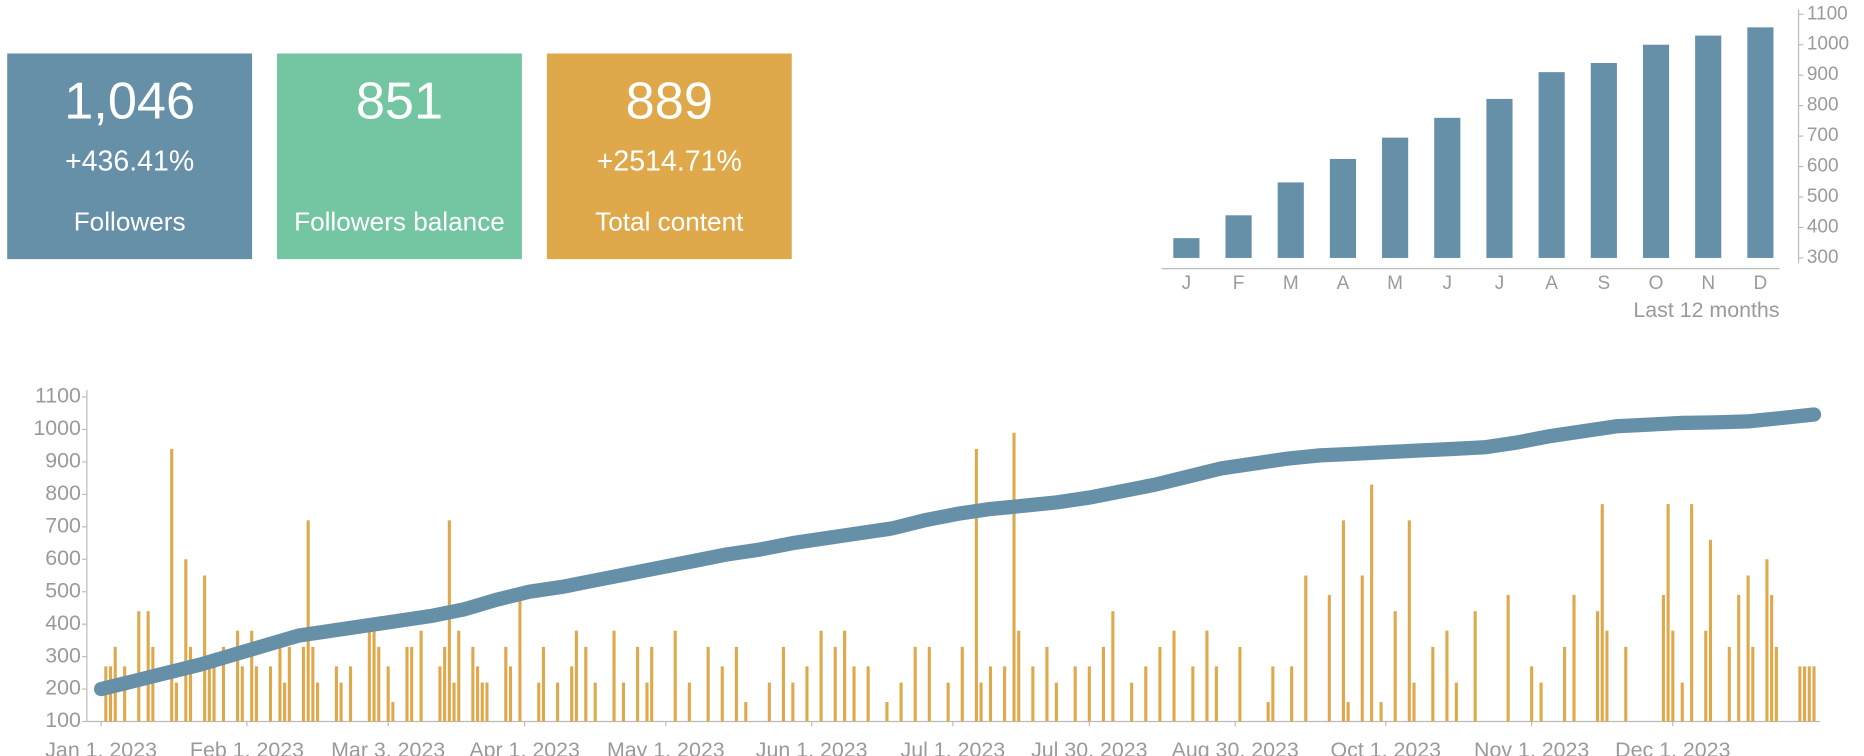 This screenshot has height=756, width=1864. I want to click on y-tick-label: 200, so click(63, 688).